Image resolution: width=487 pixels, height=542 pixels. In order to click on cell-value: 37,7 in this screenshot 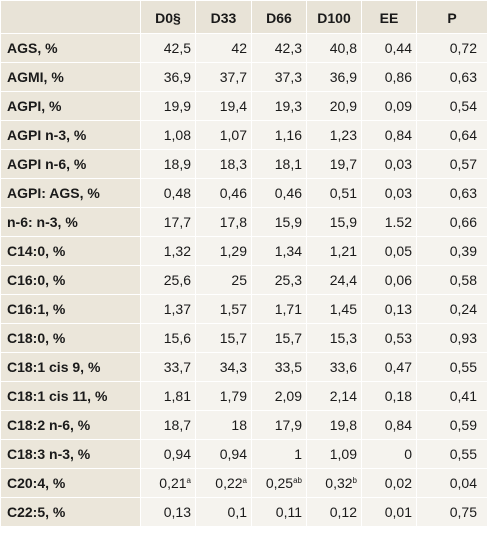, I will do `click(233, 77)`.